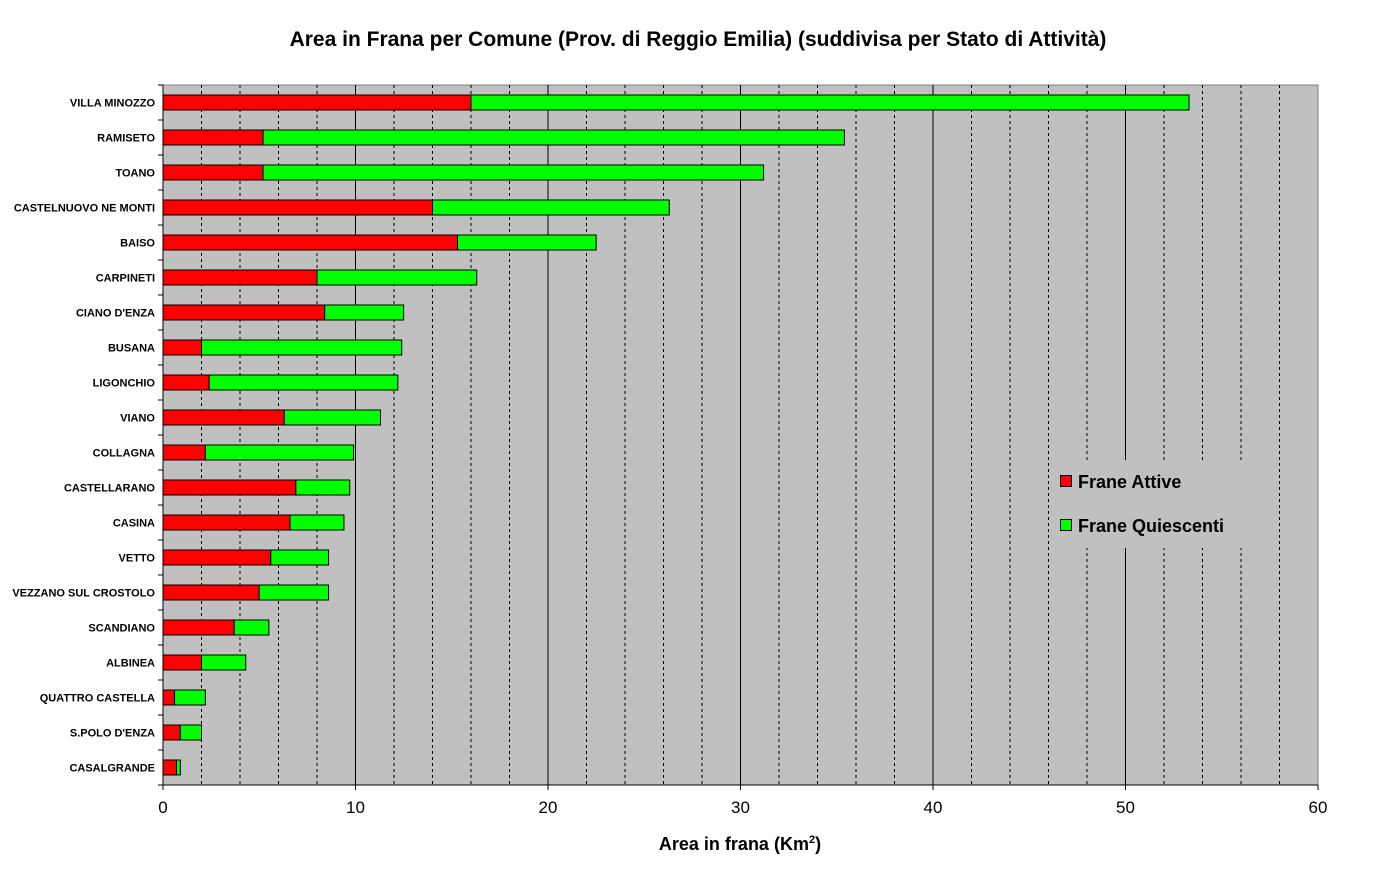 The image size is (1396, 872). Describe the element at coordinates (109, 489) in the screenshot. I see `category-label: CASTELLARANO` at that location.